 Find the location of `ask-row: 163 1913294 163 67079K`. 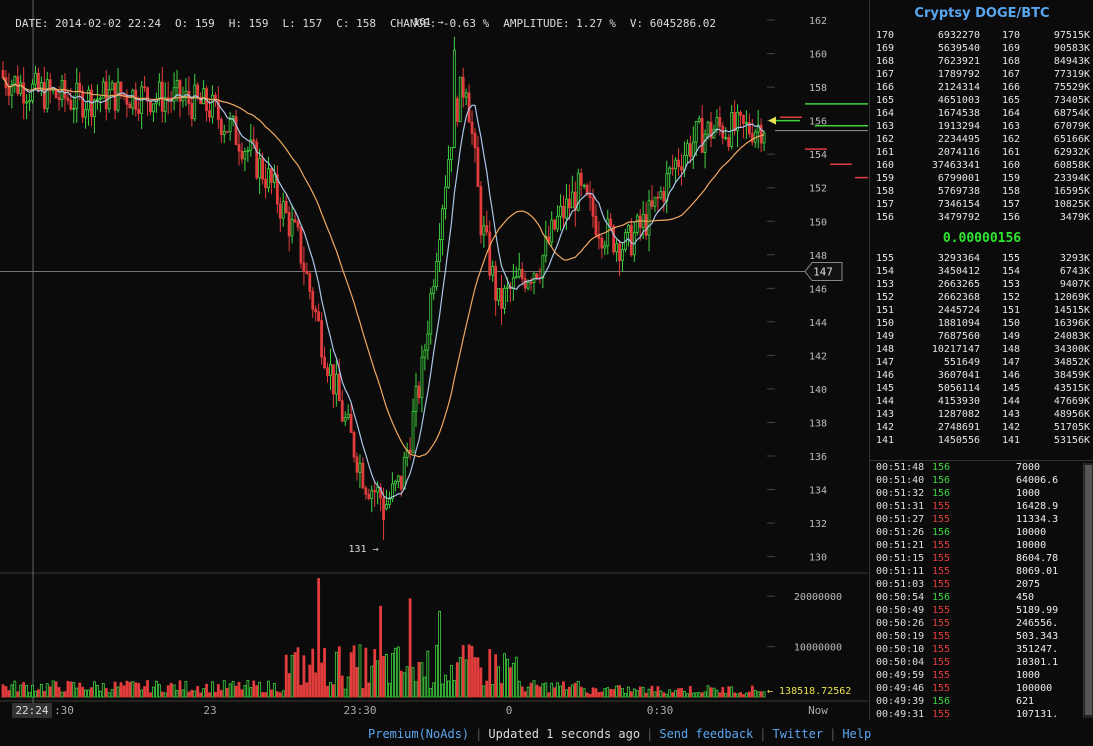

ask-row: 163 1913294 163 67079K is located at coordinates (983, 127).